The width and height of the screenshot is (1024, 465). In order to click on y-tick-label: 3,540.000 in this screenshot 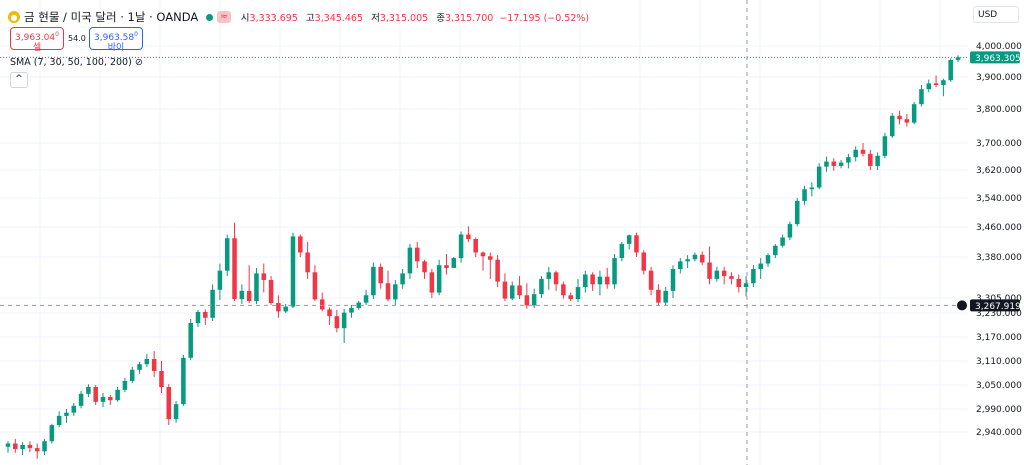, I will do `click(999, 199)`.